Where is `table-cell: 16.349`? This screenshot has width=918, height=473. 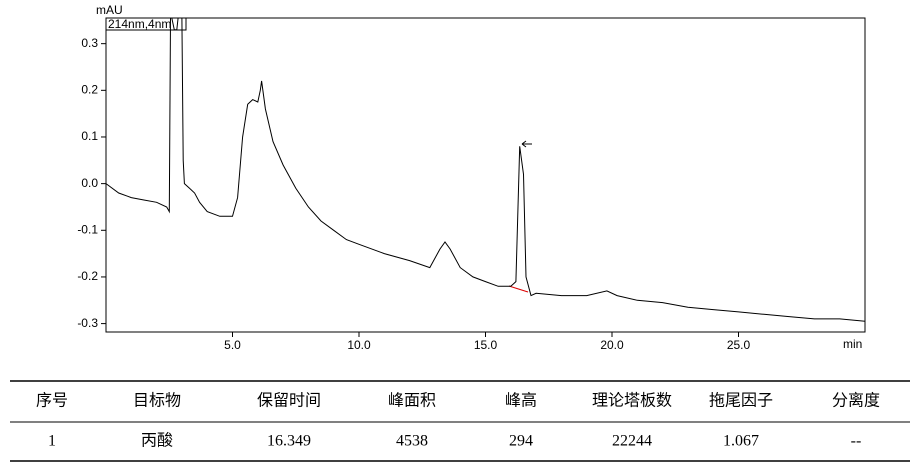 table-cell: 16.349 is located at coordinates (289, 441).